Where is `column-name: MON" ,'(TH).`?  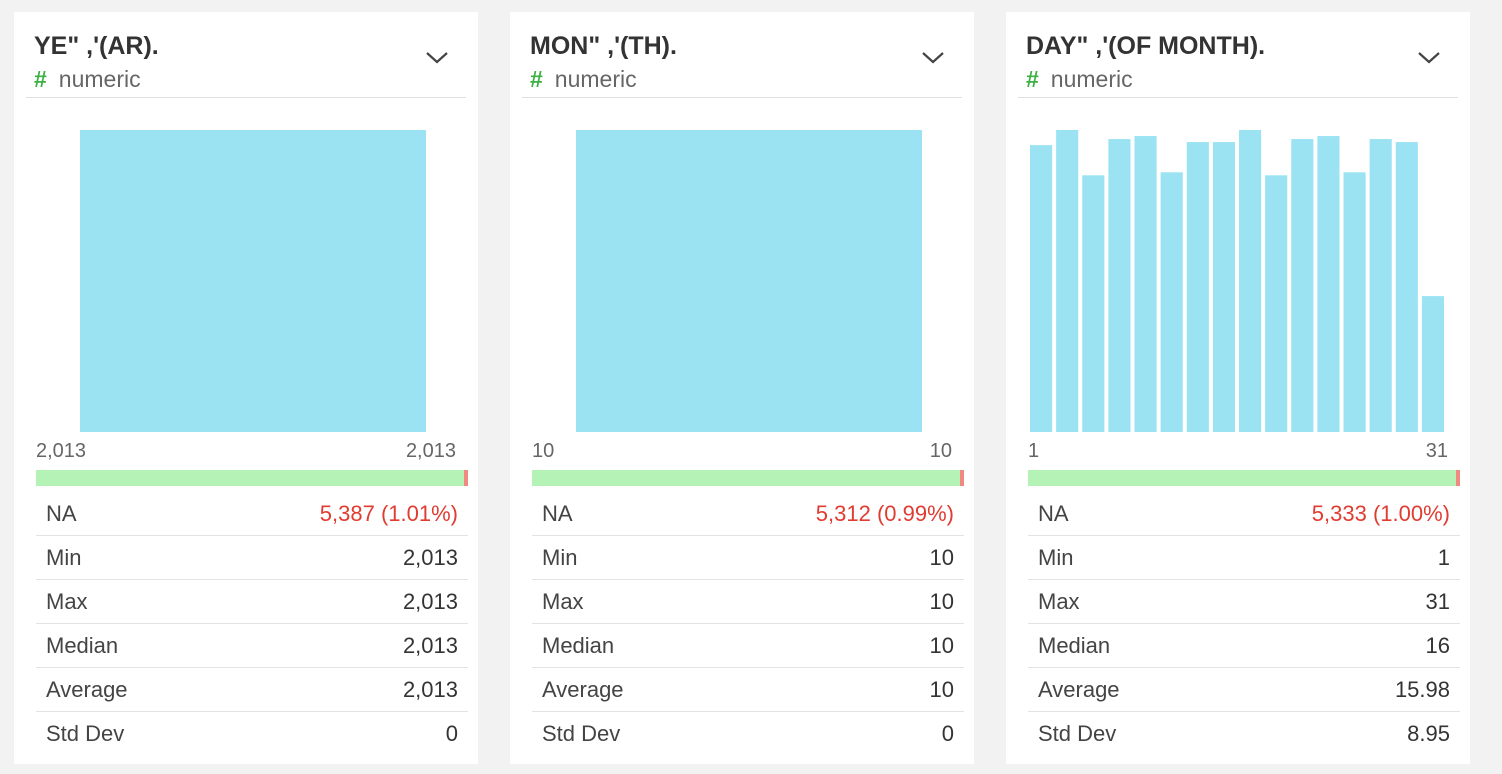
column-name: MON" ,'(TH). is located at coordinates (603, 46).